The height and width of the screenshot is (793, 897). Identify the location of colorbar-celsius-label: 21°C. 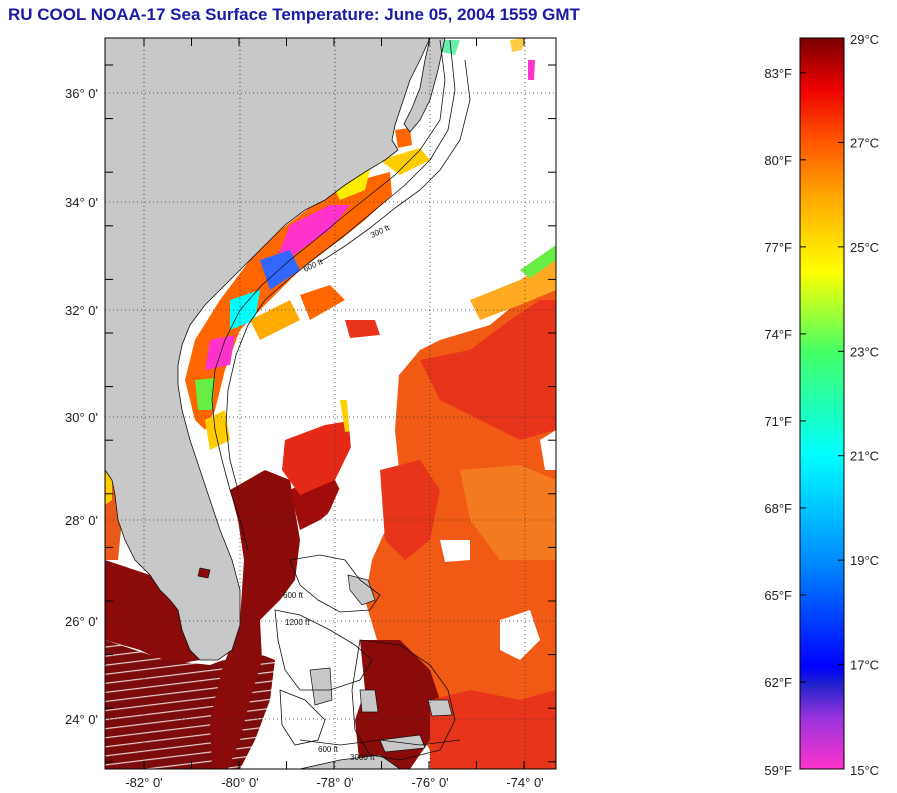
(864, 456).